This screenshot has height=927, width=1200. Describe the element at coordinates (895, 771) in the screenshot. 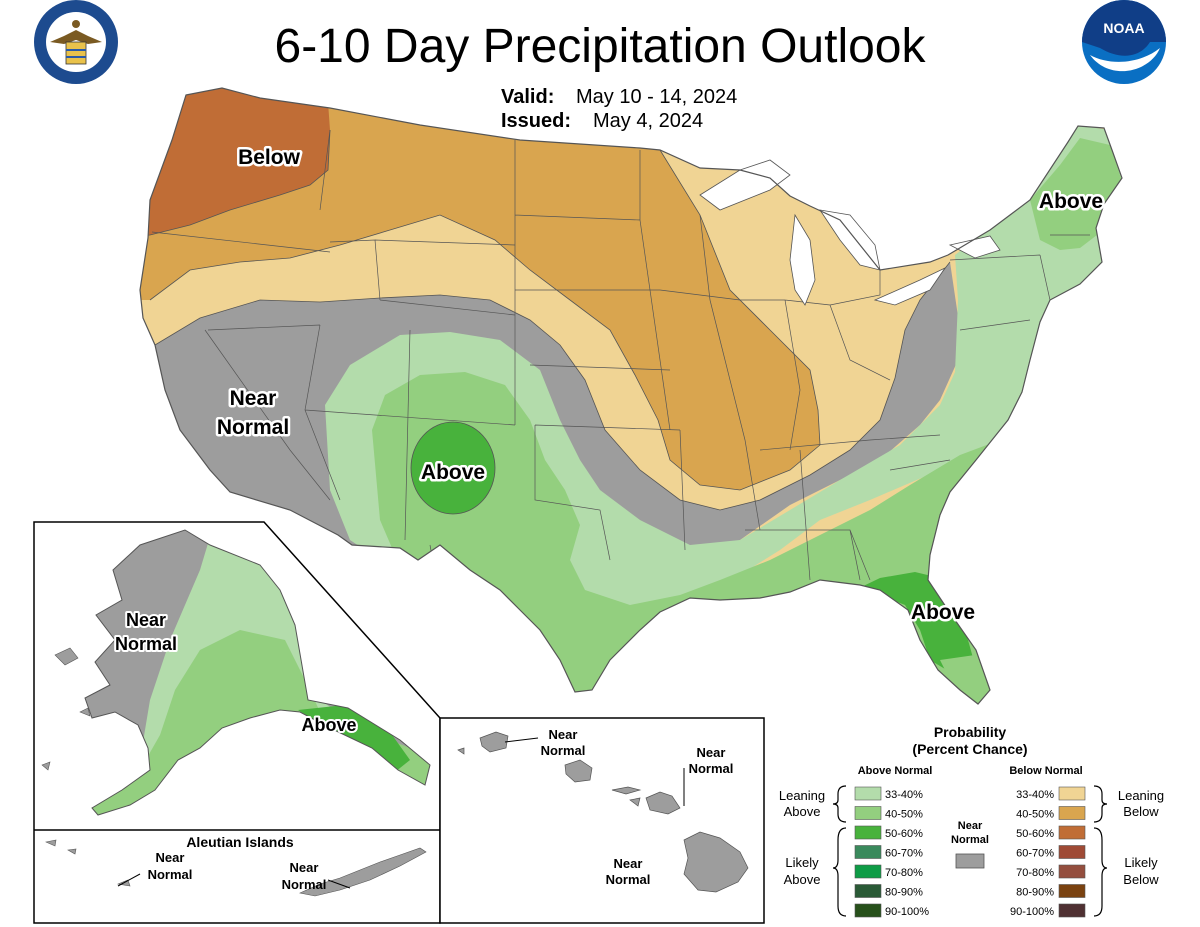

I see `legend-above-header: Above Normal` at that location.